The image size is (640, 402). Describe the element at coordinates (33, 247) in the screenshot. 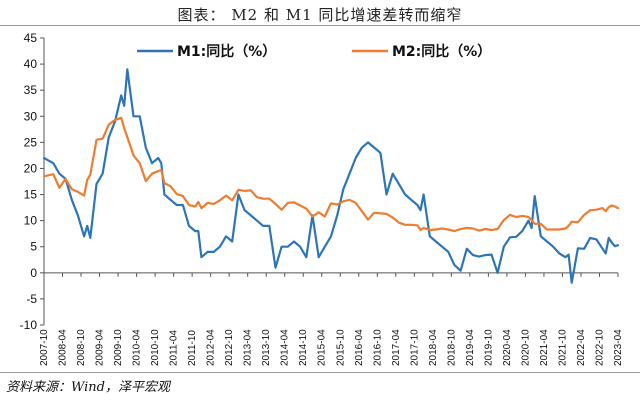

I see `y-tick-label: 5` at that location.